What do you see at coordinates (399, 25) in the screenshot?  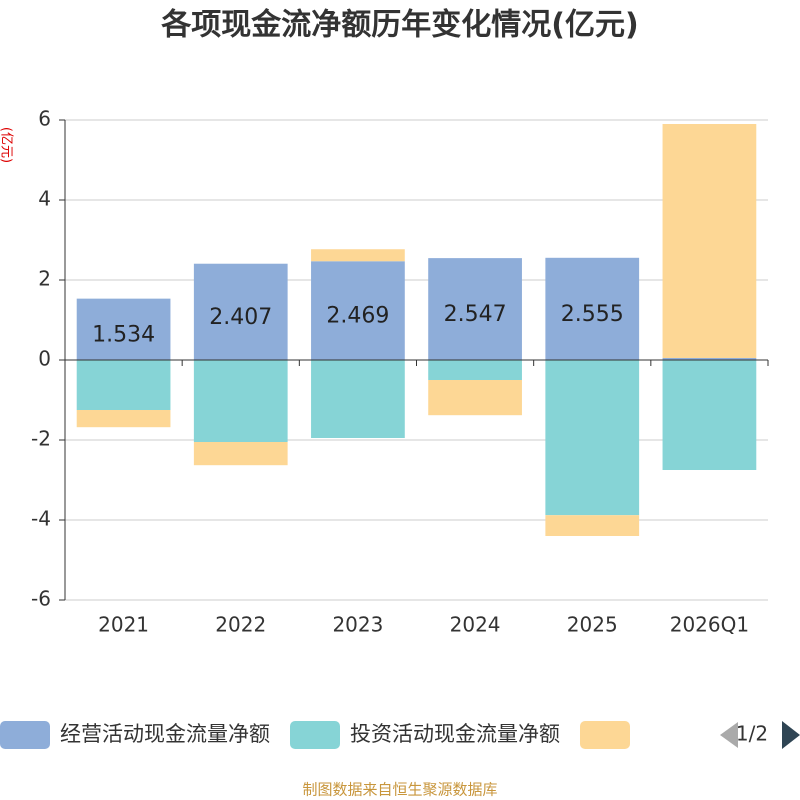 I see `chart-title: 各项现金流净额历年变化情况(亿元)` at bounding box center [399, 25].